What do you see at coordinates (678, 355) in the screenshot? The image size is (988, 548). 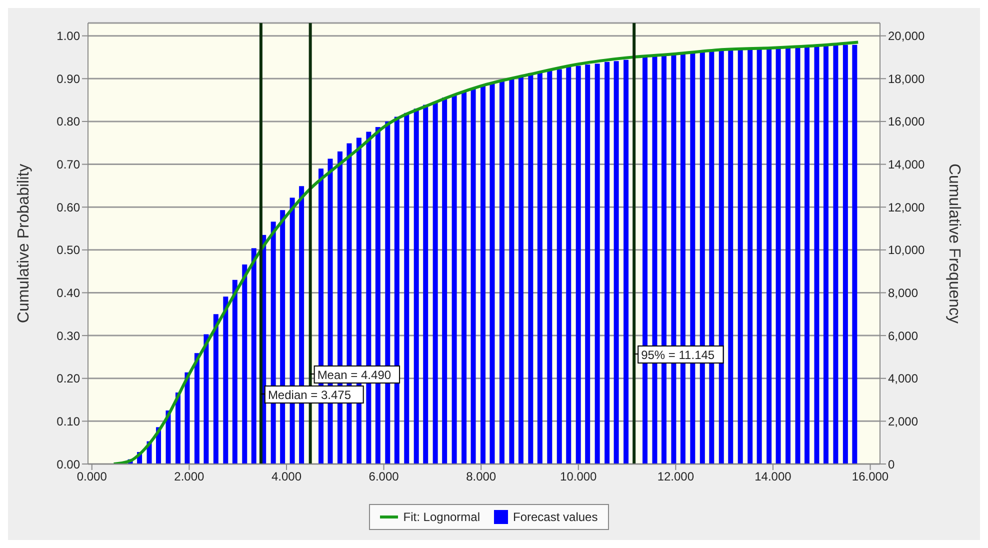 I see `ref-line-label: 95% = 11.145` at bounding box center [678, 355].